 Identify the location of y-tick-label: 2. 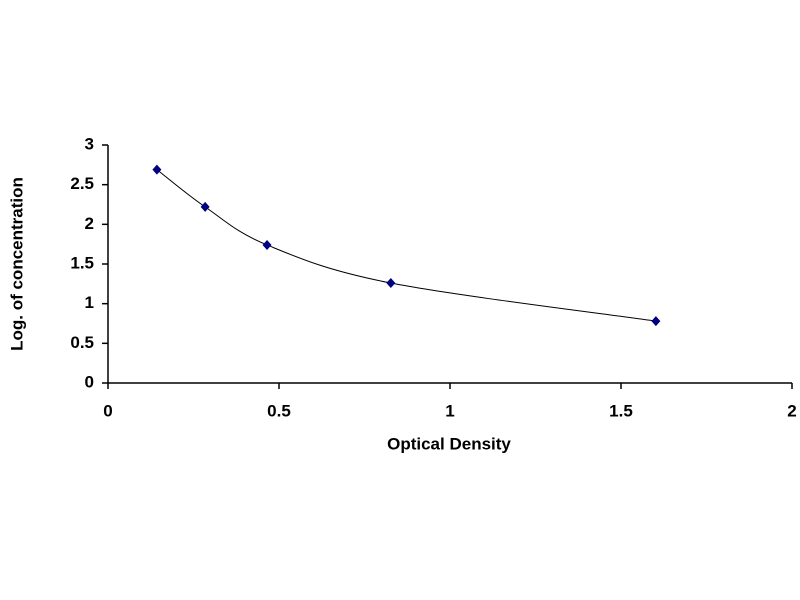
(89, 223).